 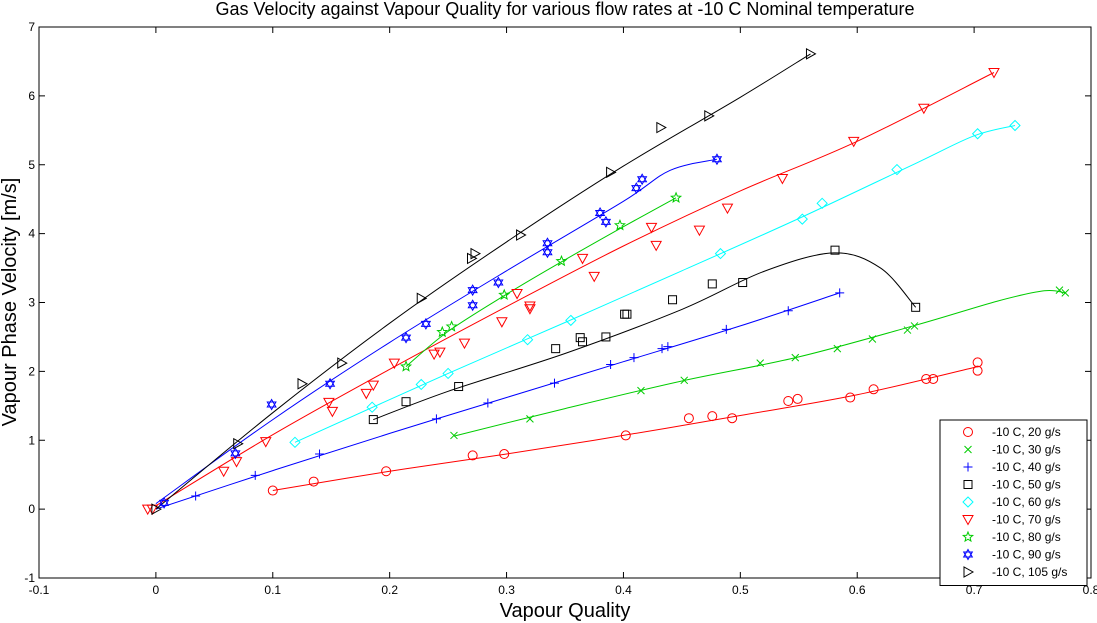 What do you see at coordinates (740, 590) in the screenshot?
I see `x-tick-label: 0.5` at bounding box center [740, 590].